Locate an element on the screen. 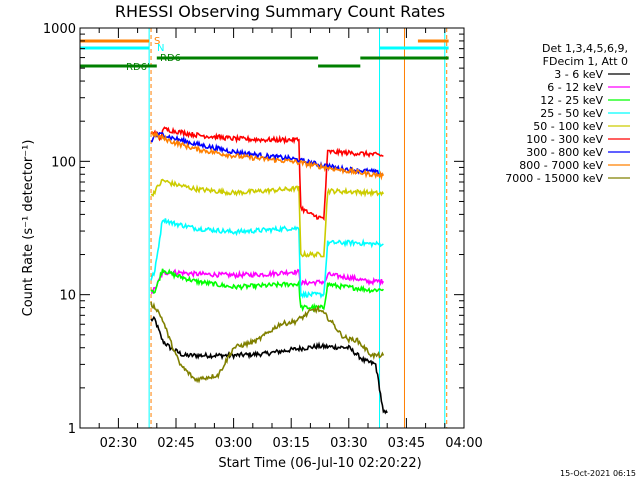 The image size is (640, 480). legend-label: 12 - 25 keV is located at coordinates (571, 100).